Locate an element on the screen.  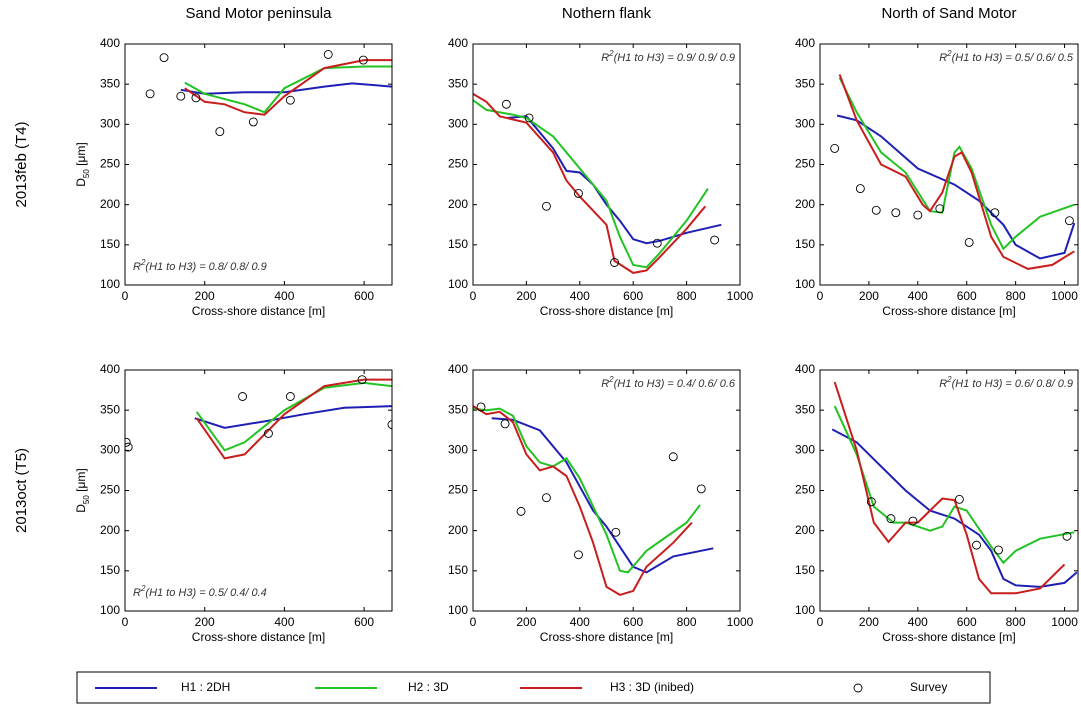
text-part: [μm] is located at coordinates (81, 155).